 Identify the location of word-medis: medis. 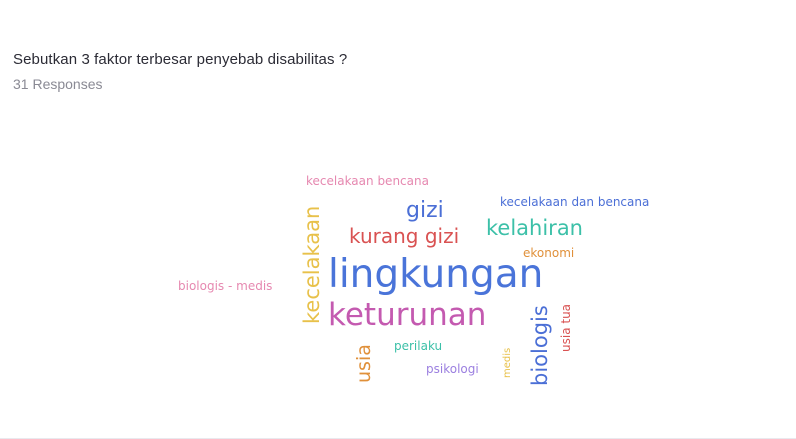
(507, 362).